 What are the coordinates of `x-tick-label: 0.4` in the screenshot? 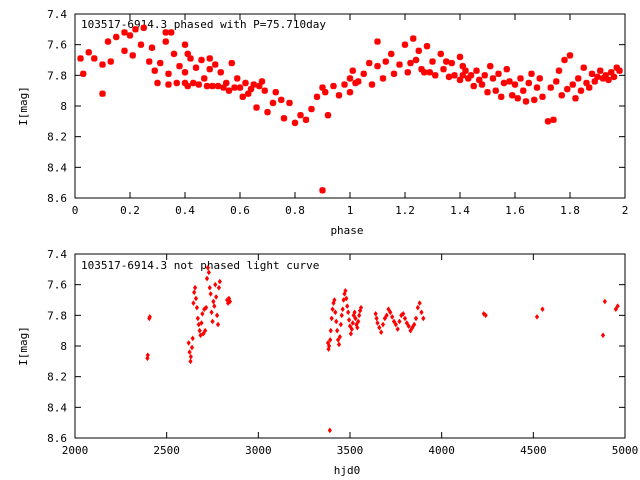 It's located at (185, 210).